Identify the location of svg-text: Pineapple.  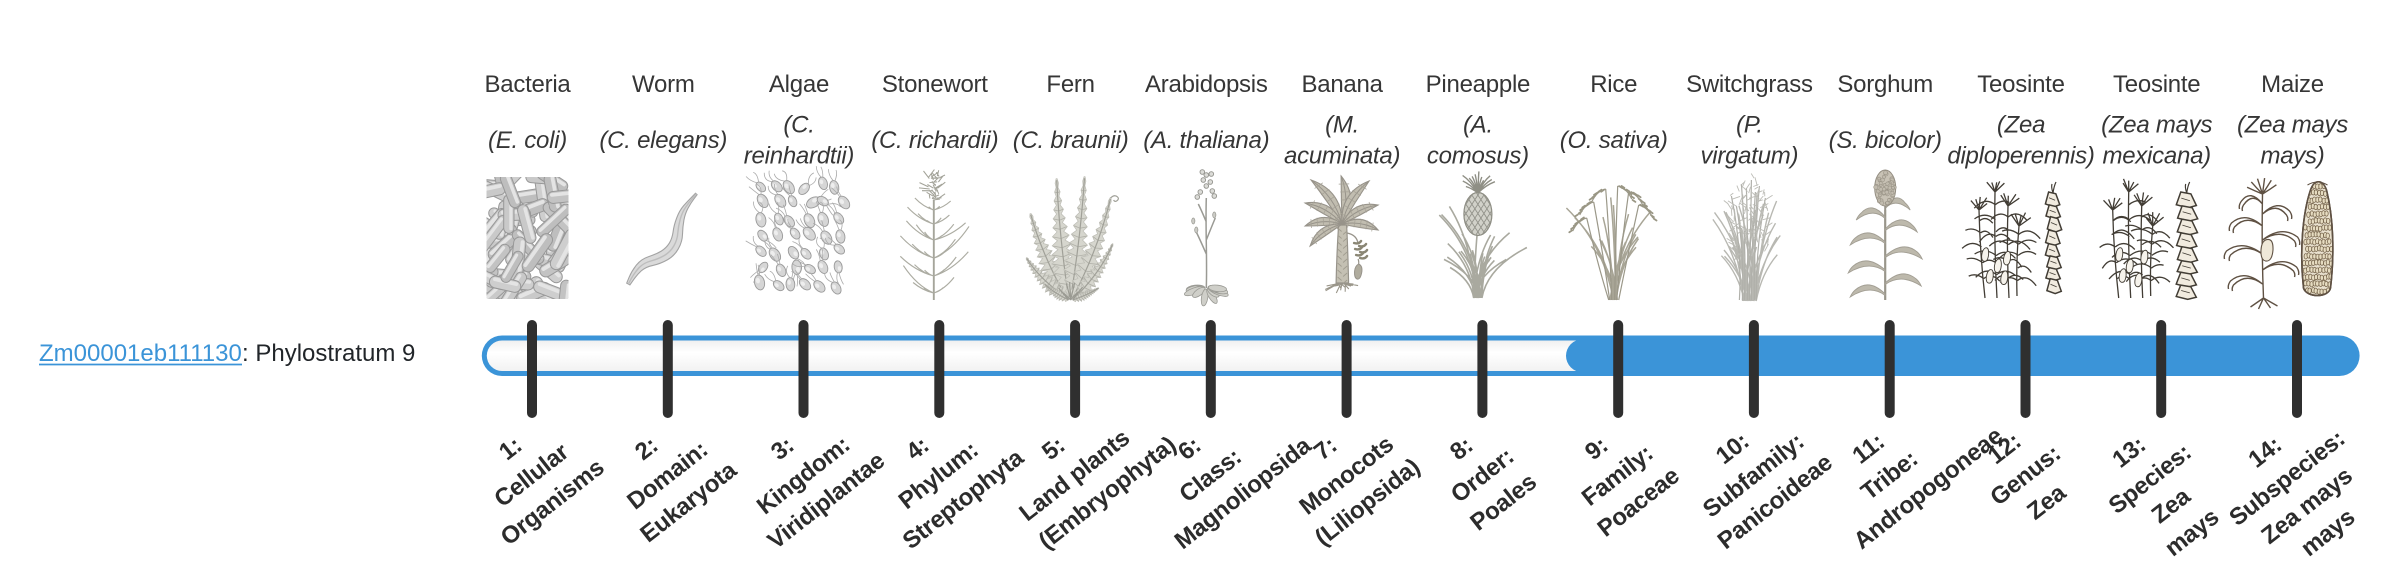
(1478, 84).